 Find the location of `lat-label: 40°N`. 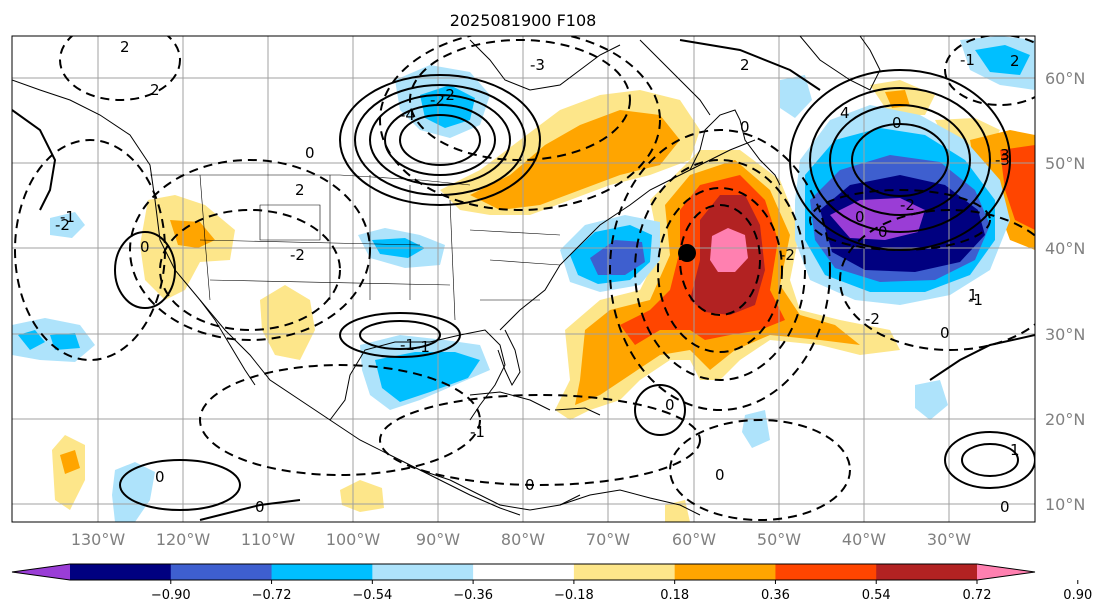

lat-label: 40°N is located at coordinates (1065, 248).